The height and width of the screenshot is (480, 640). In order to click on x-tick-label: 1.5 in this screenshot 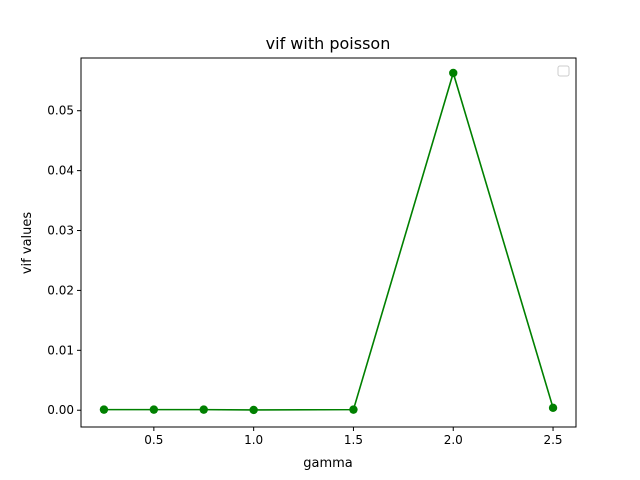, I will do `click(353, 440)`.